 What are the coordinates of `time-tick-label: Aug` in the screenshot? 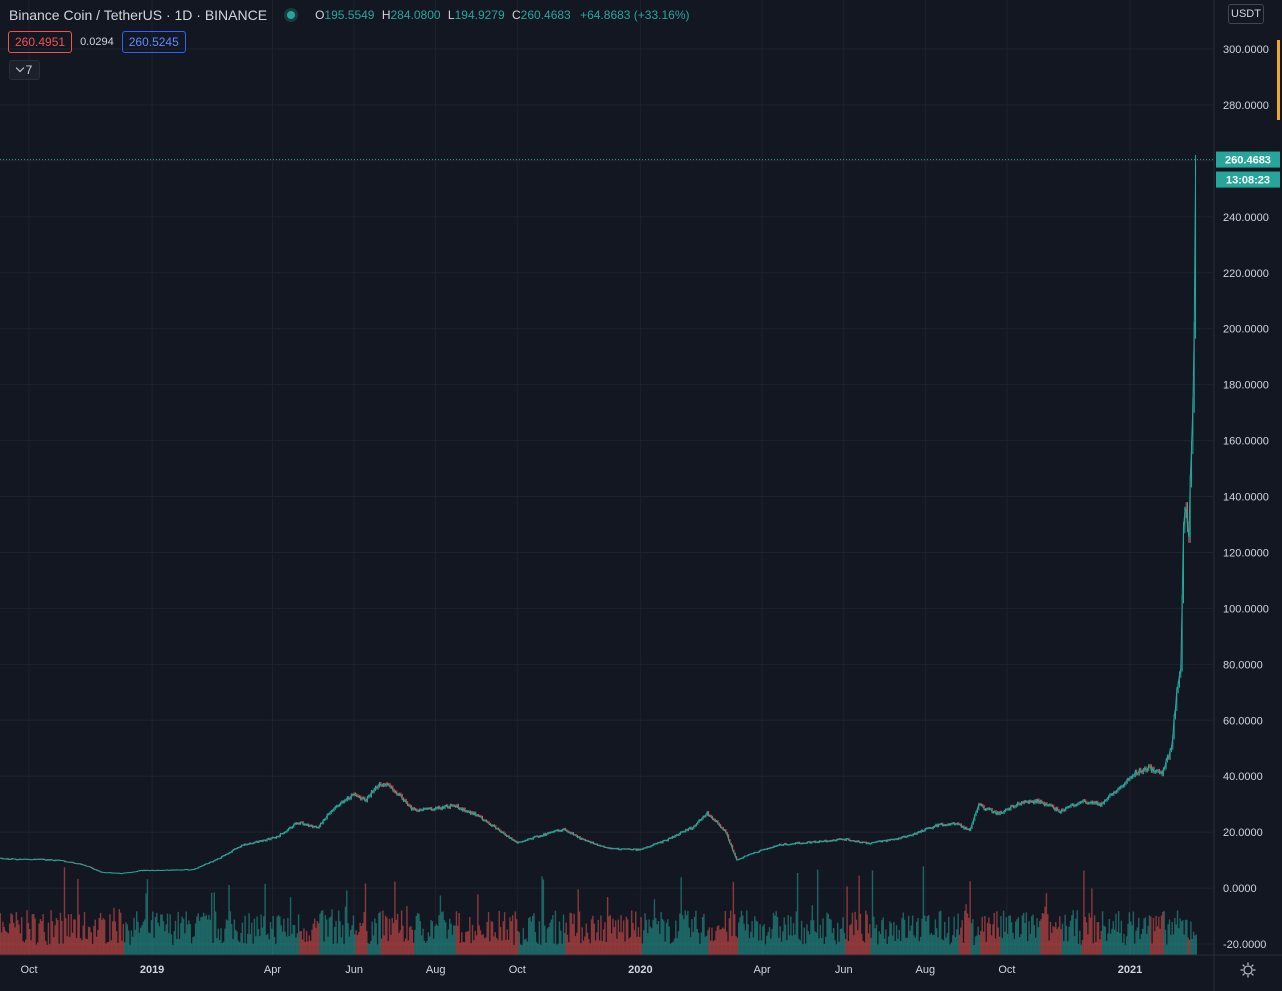 It's located at (436, 970).